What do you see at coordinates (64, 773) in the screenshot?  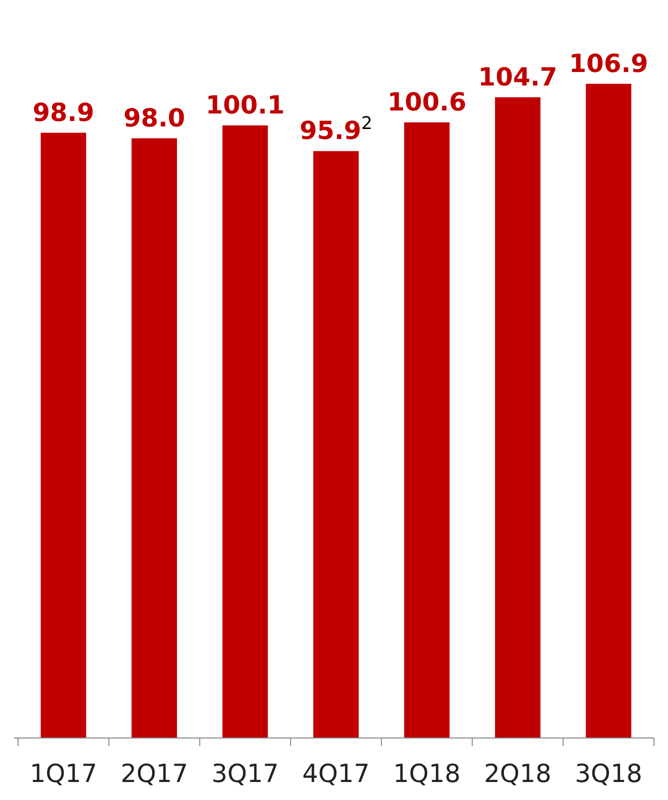 I see `x-tick-label: 1Q17` at bounding box center [64, 773].